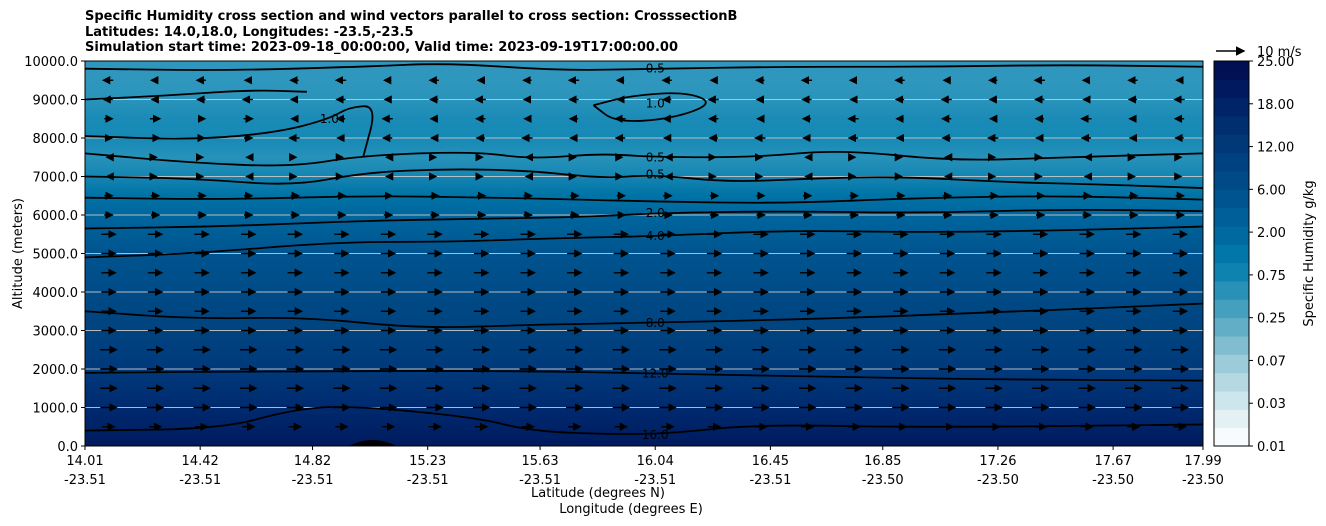 This screenshot has width=1326, height=526. What do you see at coordinates (1309, 253) in the screenshot?
I see `colorbar-label: Specific Humidity g/kg` at bounding box center [1309, 253].